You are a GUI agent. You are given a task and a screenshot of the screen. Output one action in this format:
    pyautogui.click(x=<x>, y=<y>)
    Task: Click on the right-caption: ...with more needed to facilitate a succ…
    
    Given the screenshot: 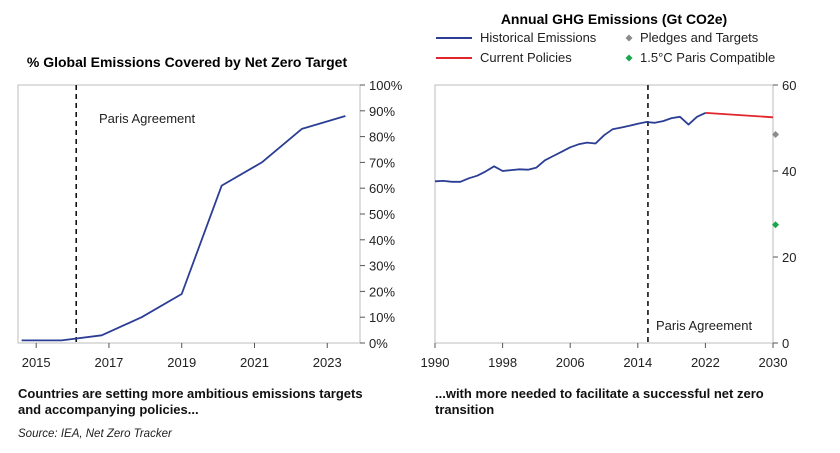 What is the action you would take?
    pyautogui.click(x=599, y=401)
    